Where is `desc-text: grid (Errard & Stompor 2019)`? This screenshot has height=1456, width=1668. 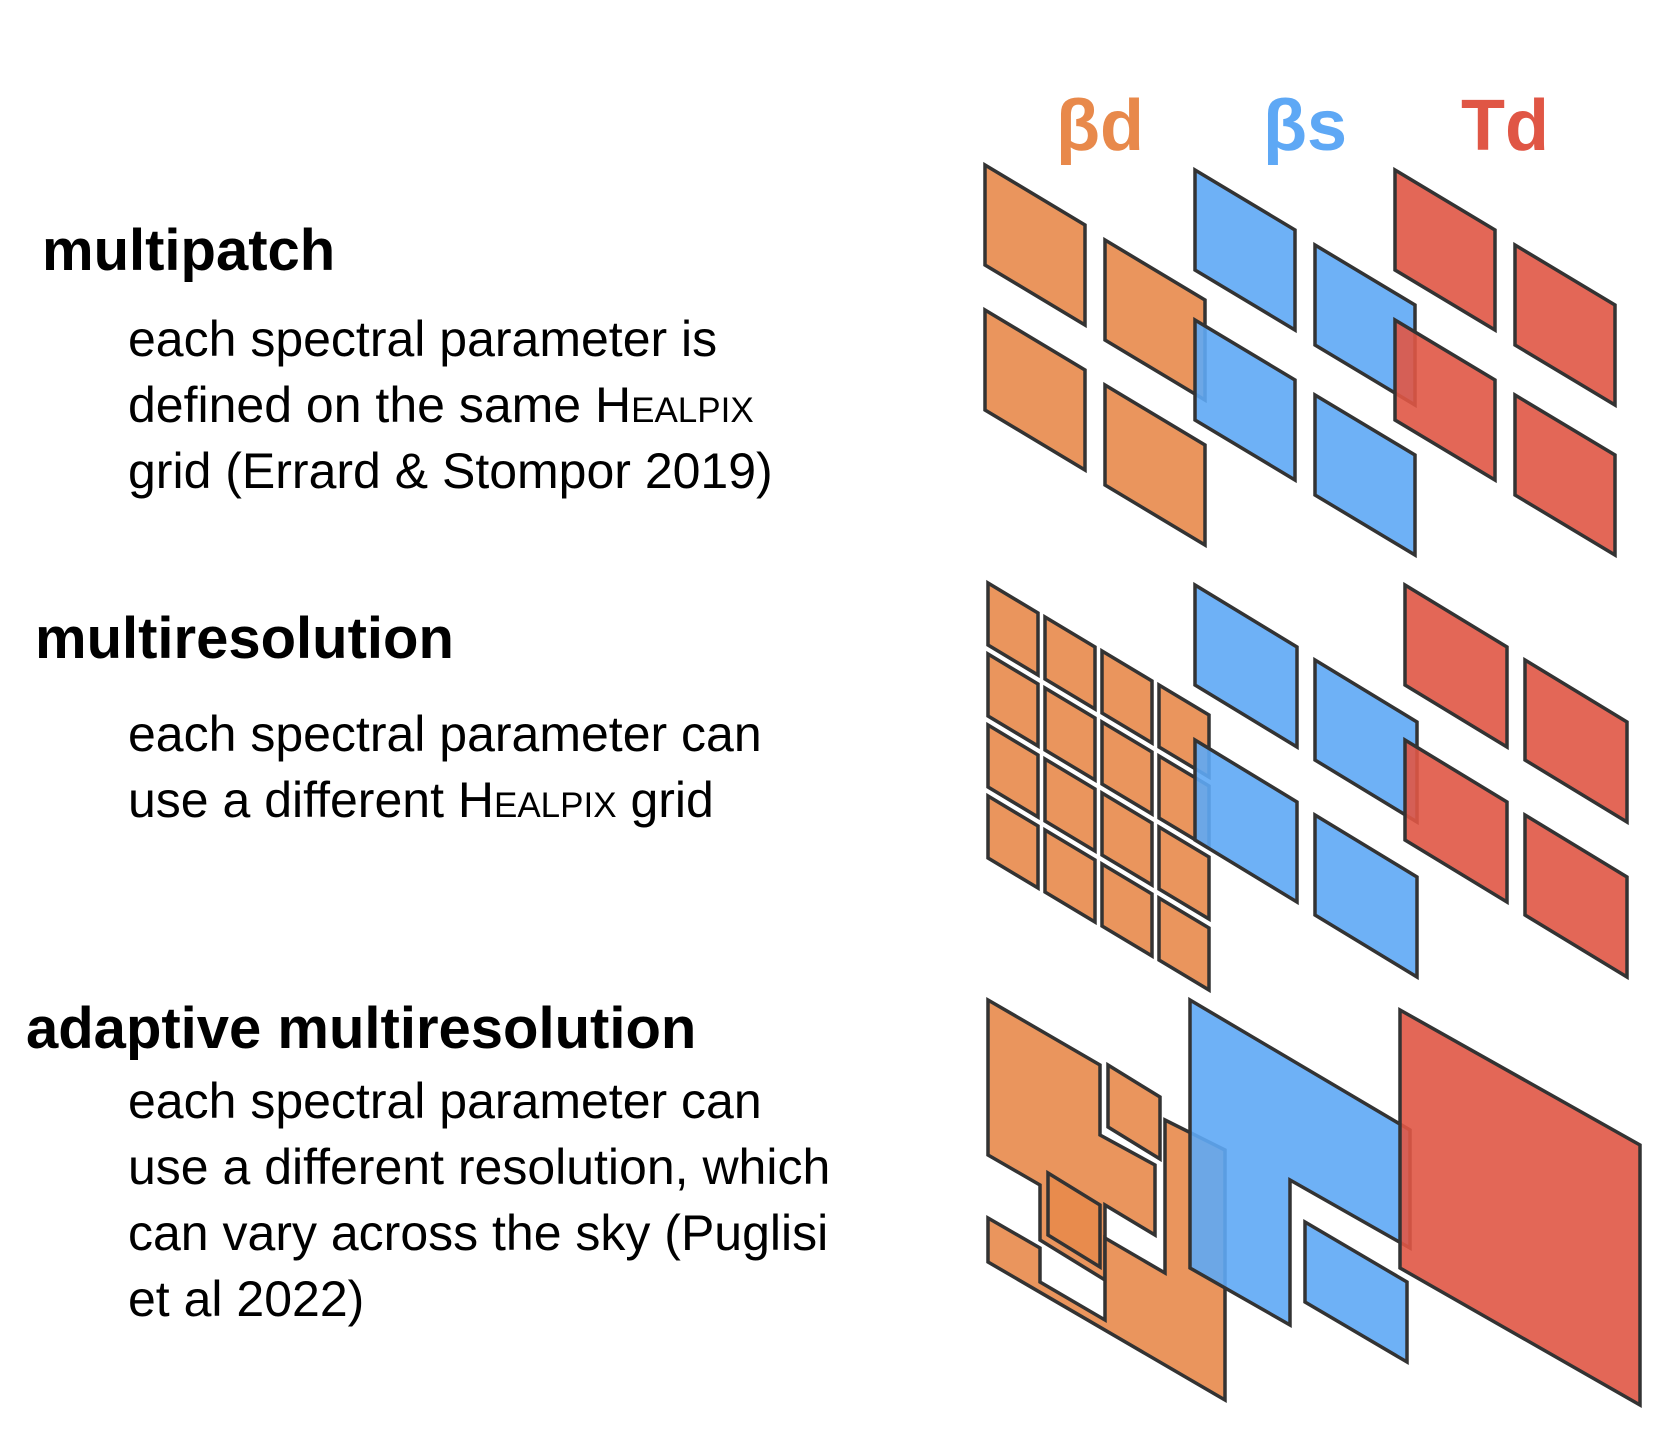
desc-text: grid (Errard & Stompor 2019) is located at coordinates (450, 471).